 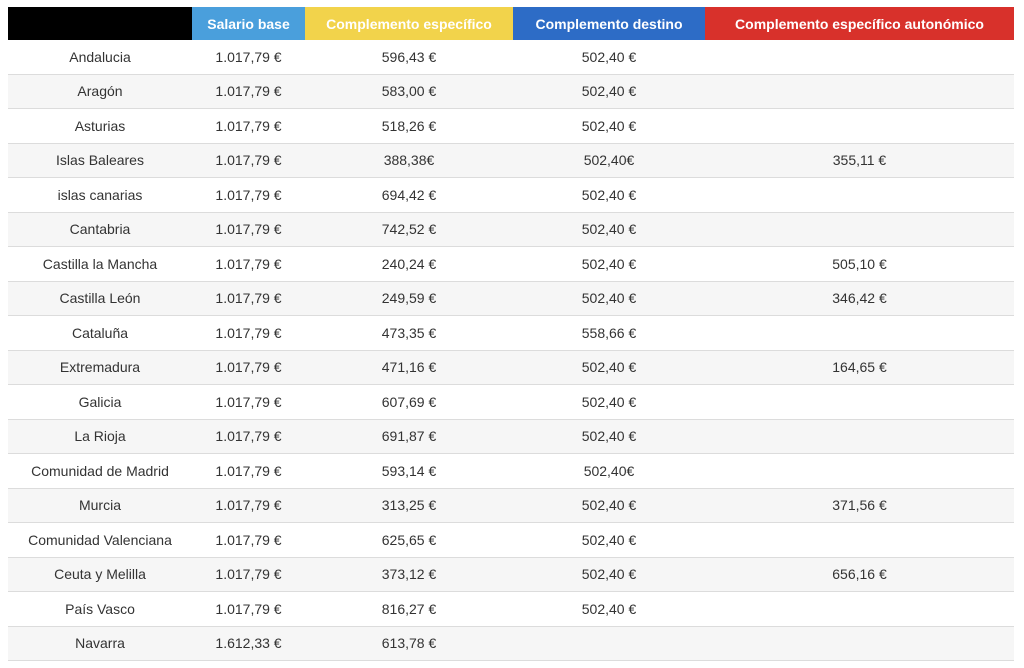 What do you see at coordinates (511, 126) in the screenshot?
I see `table-row: Asturias 1.017,79 € 518,26 € 502,40 €` at bounding box center [511, 126].